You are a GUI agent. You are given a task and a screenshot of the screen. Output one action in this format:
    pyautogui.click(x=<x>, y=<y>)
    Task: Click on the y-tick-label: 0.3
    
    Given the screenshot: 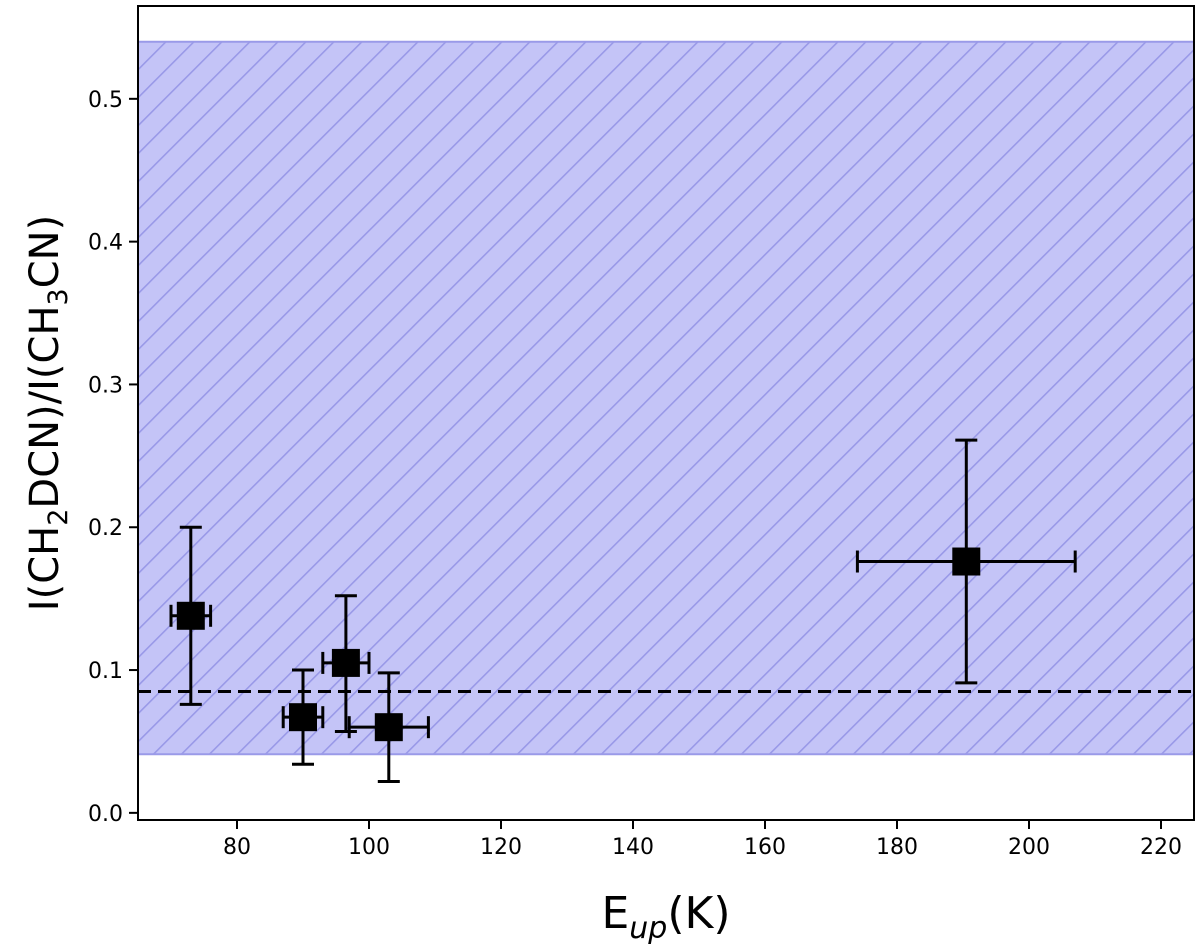 What is the action you would take?
    pyautogui.click(x=105, y=385)
    